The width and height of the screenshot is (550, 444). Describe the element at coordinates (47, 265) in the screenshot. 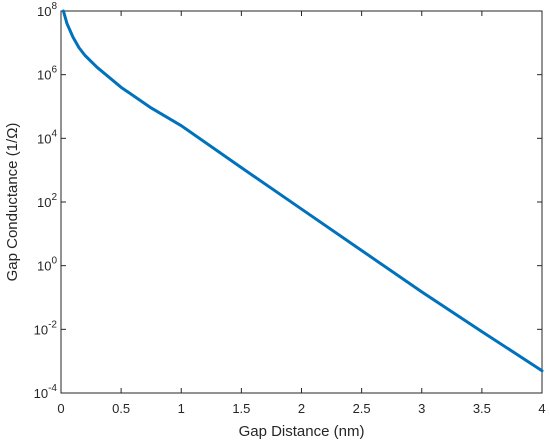

I see `y-tick-label: 10⁰` at that location.